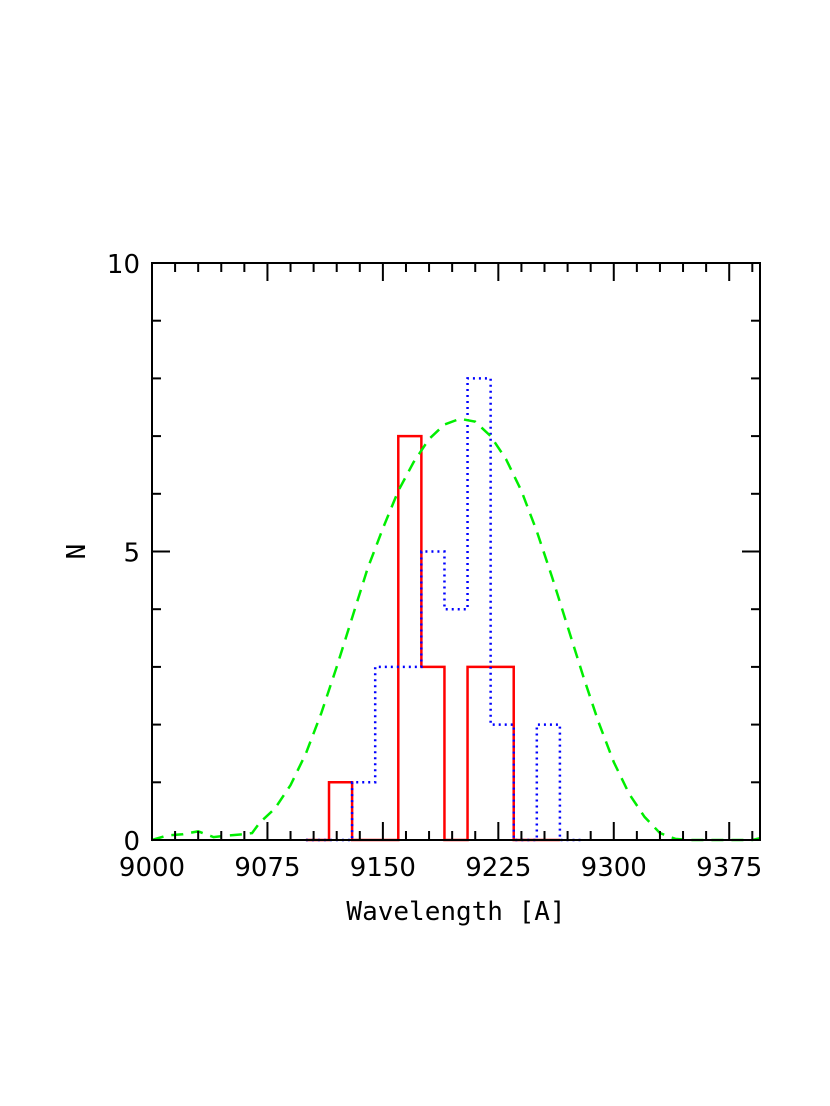 This screenshot has width=830, height=1106. What do you see at coordinates (432, 638) in the screenshot?
I see `series-0-step` at bounding box center [432, 638].